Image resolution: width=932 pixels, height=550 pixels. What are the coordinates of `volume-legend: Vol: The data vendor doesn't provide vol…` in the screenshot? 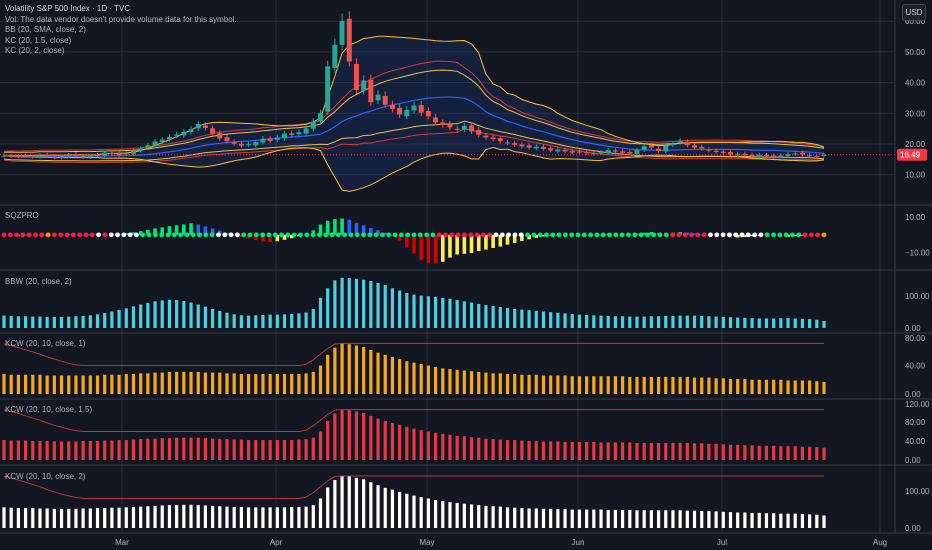 It's located at (121, 19).